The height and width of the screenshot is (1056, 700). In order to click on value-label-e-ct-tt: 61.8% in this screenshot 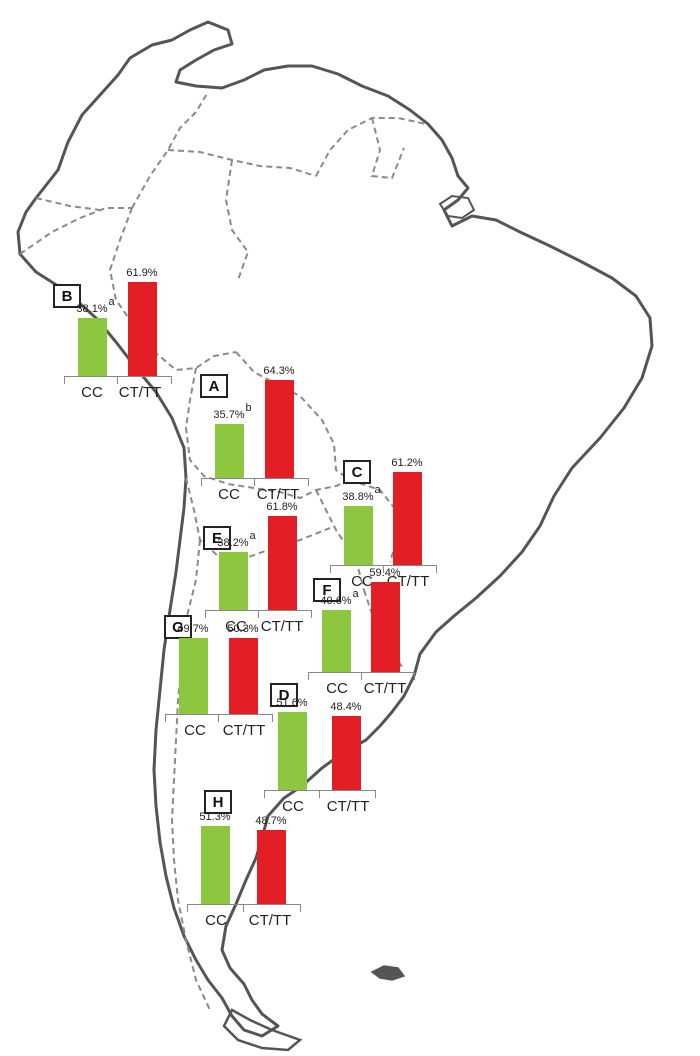, I will do `click(282, 507)`.